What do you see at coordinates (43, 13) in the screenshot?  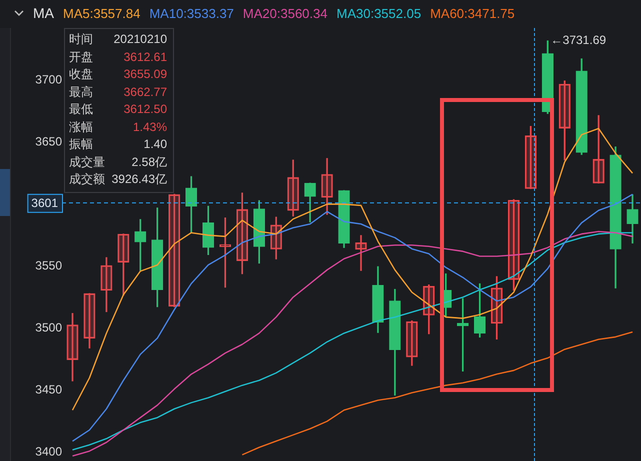 I see `legend-title: MA` at bounding box center [43, 13].